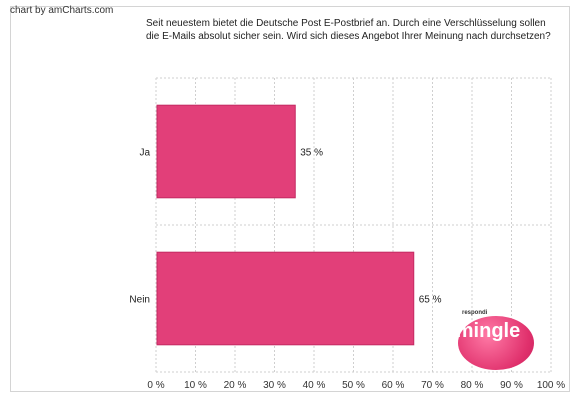 The height and width of the screenshot is (400, 586). I want to click on mingle-logo: respondi mingle, so click(494, 337).